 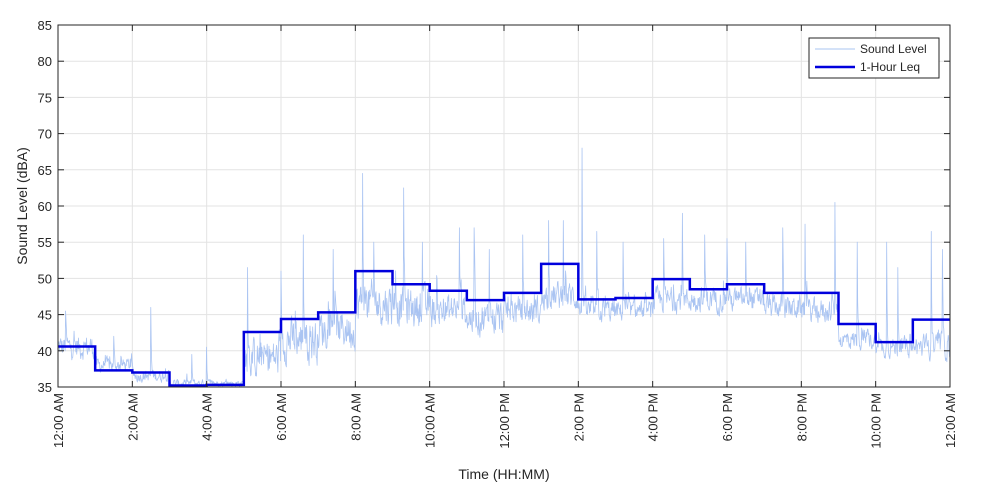 I want to click on y-tick-label: 60, so click(x=45, y=206).